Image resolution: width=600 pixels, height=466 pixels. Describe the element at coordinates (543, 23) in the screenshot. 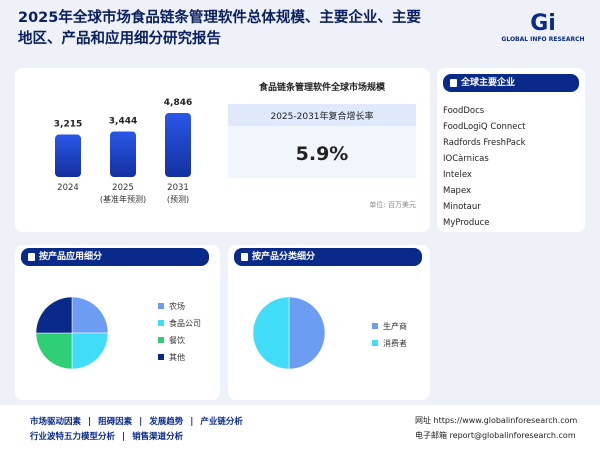

I see `logo-mark: Gi` at that location.